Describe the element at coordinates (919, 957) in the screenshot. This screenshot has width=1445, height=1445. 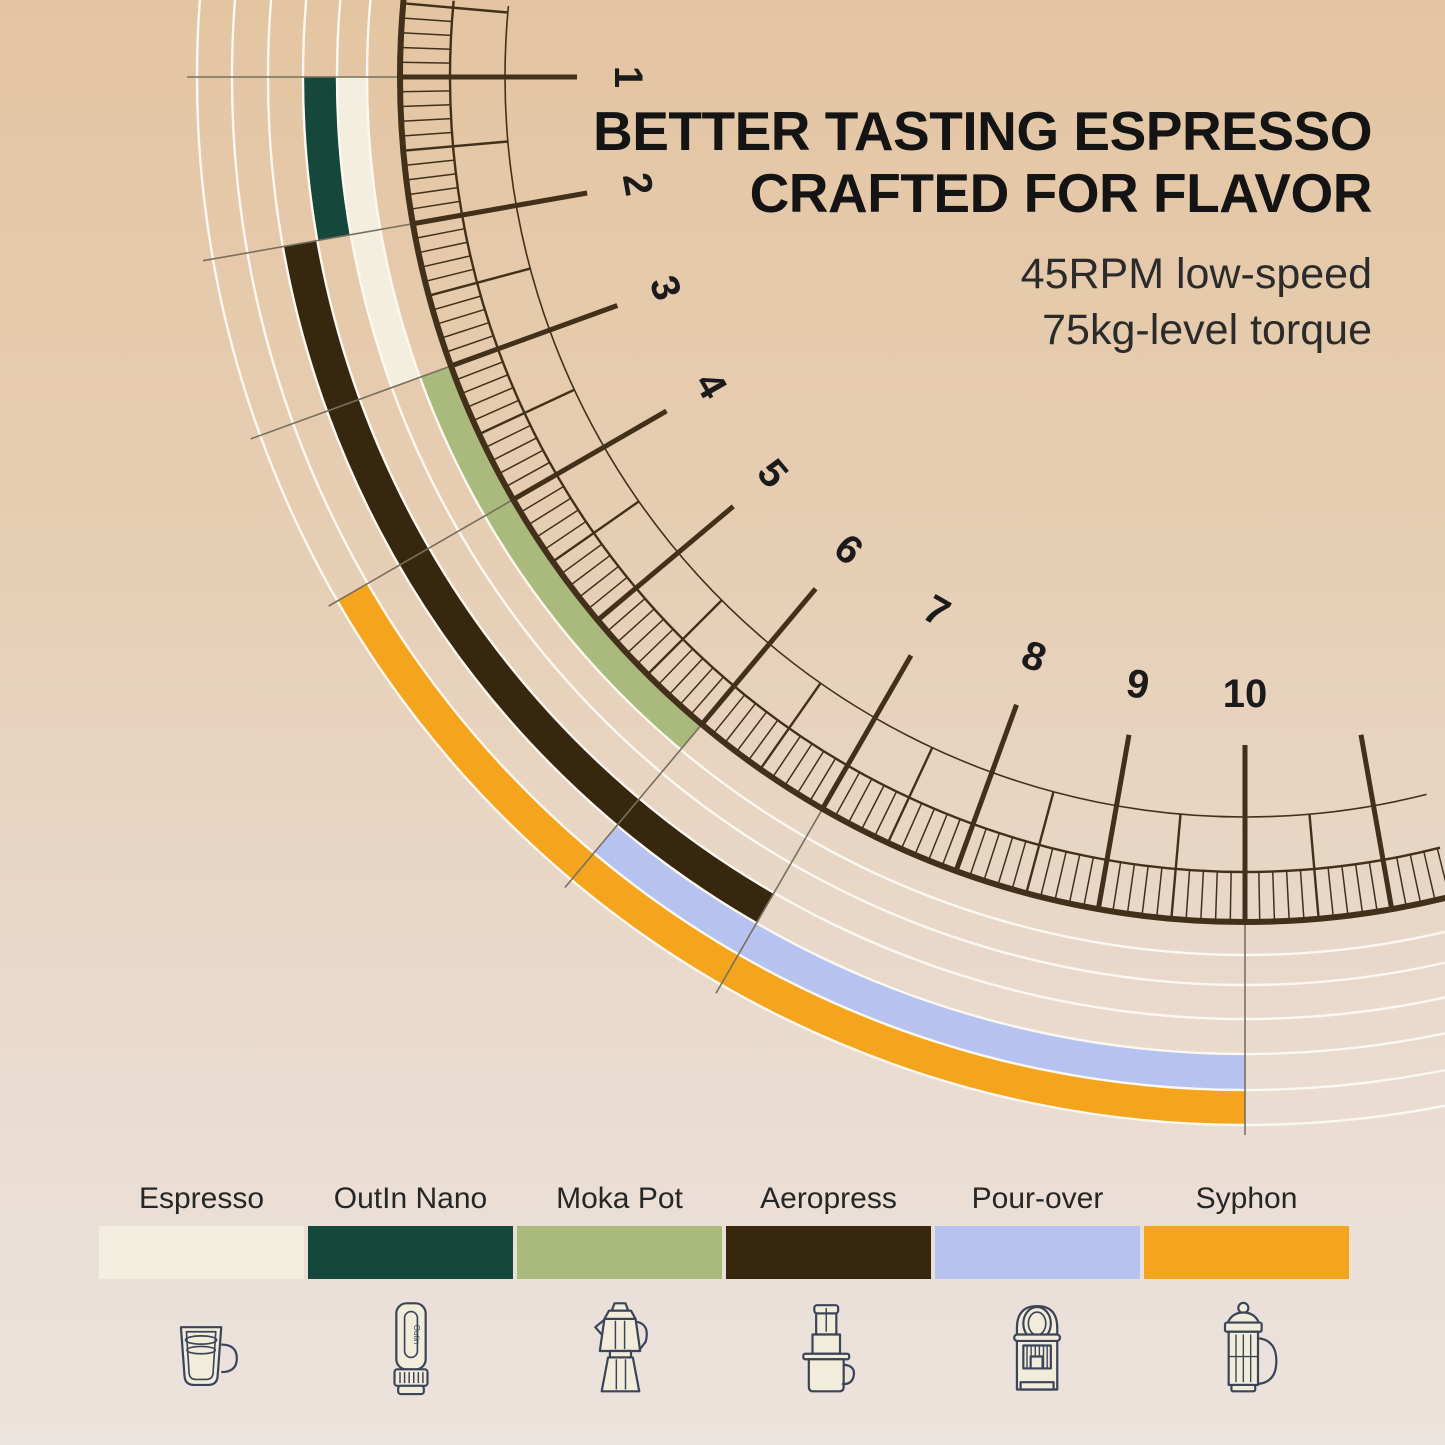
I see `range-band-pour-over` at that location.